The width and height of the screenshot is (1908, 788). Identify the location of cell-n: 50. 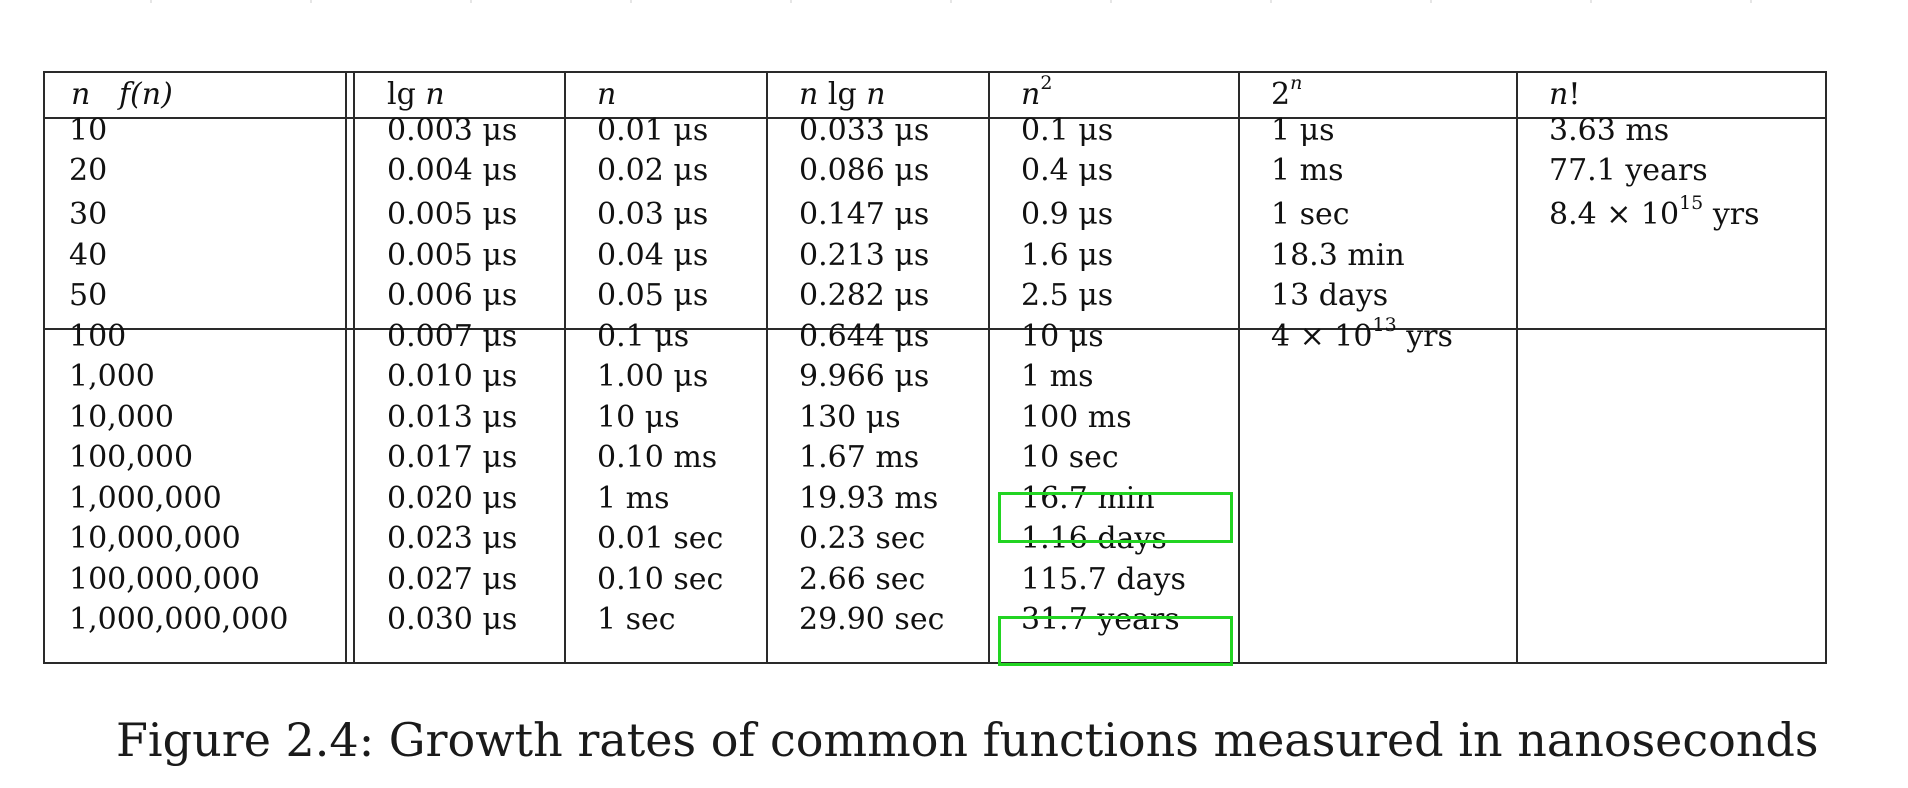
(88, 295).